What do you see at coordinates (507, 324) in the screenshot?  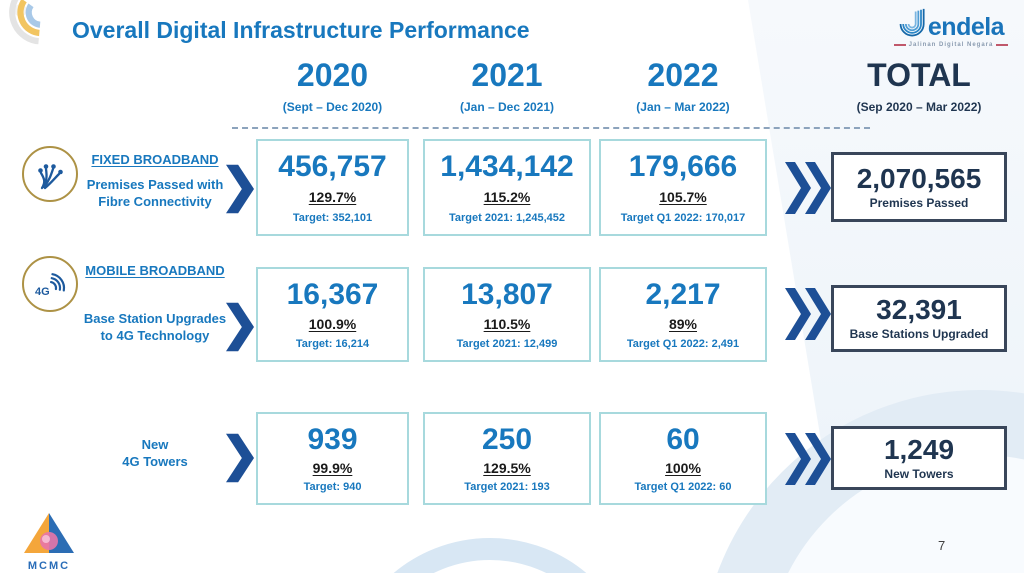 I see `metric-percent: 110.5%` at bounding box center [507, 324].